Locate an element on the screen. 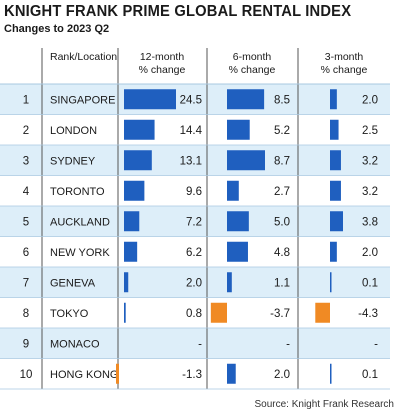 The height and width of the screenshot is (420, 400). location-cell: HONG KONG is located at coordinates (84, 375).